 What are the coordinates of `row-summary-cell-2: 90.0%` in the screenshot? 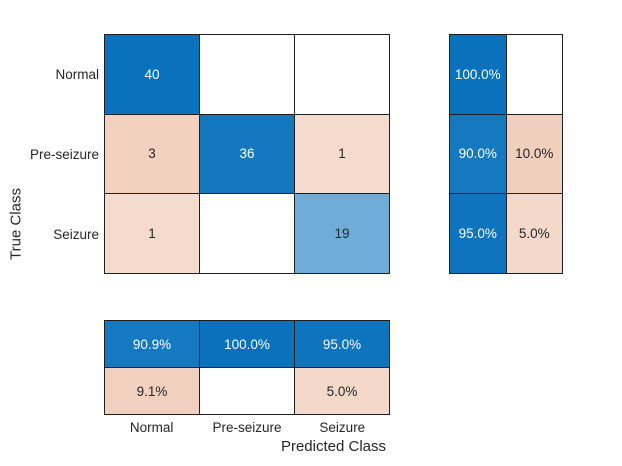 It's located at (478, 154).